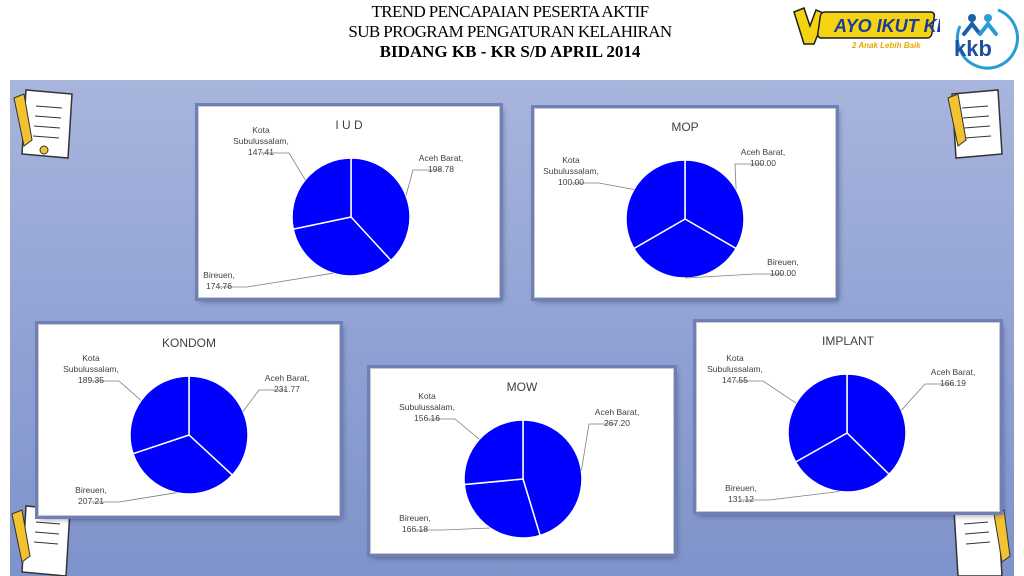  I want to click on chart-title: KONDOM, so click(189, 343).